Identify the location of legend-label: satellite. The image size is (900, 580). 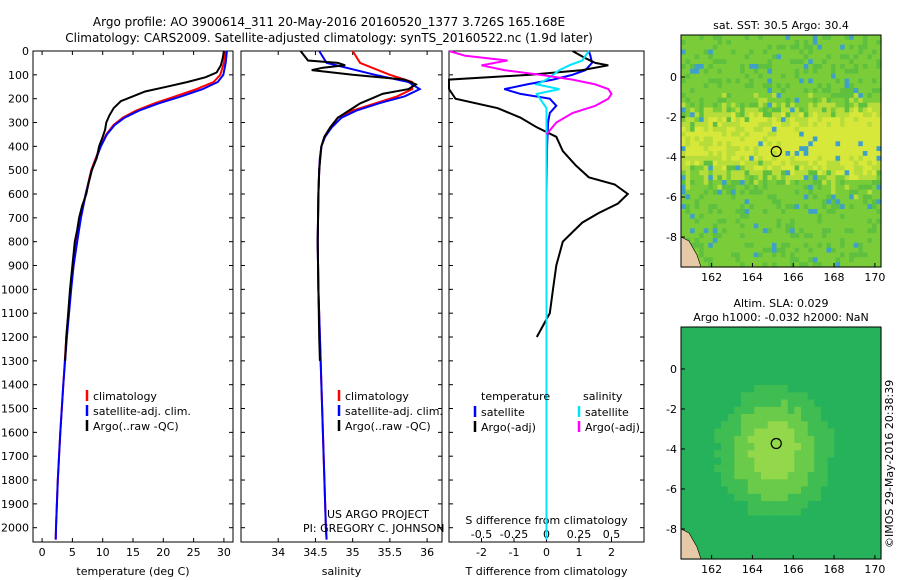
(607, 412).